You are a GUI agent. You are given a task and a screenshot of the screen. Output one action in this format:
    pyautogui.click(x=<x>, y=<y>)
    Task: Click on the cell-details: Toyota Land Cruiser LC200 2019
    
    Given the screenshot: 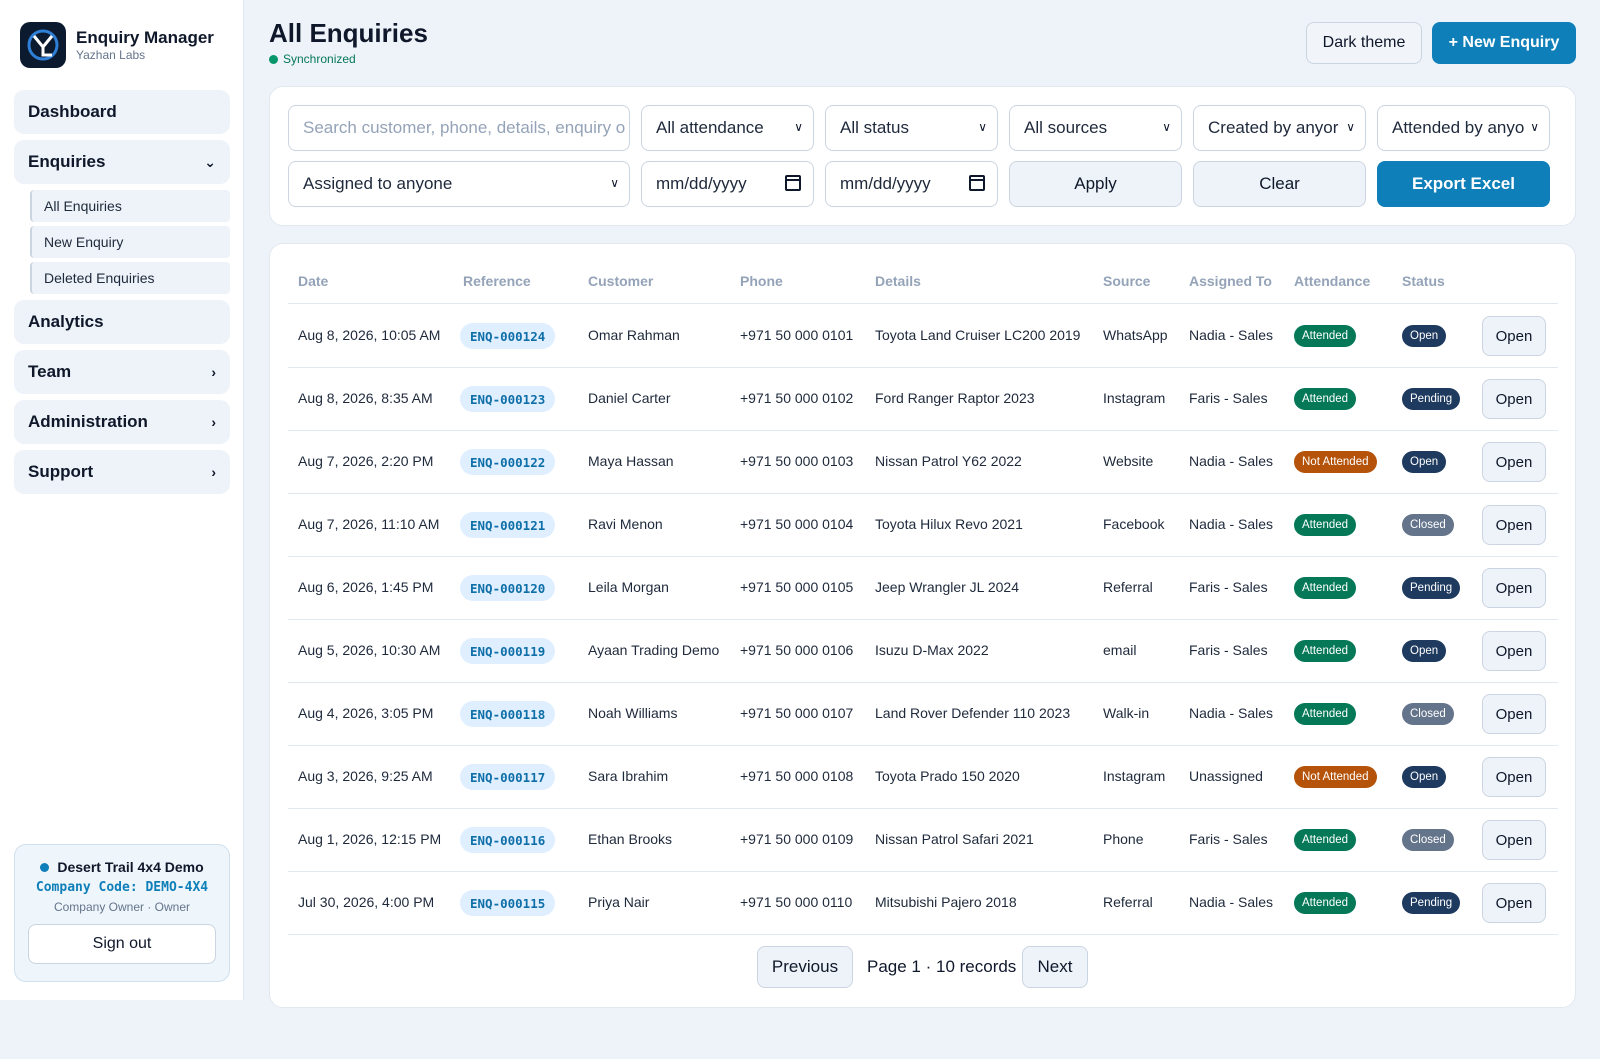 What is the action you would take?
    pyautogui.click(x=978, y=335)
    